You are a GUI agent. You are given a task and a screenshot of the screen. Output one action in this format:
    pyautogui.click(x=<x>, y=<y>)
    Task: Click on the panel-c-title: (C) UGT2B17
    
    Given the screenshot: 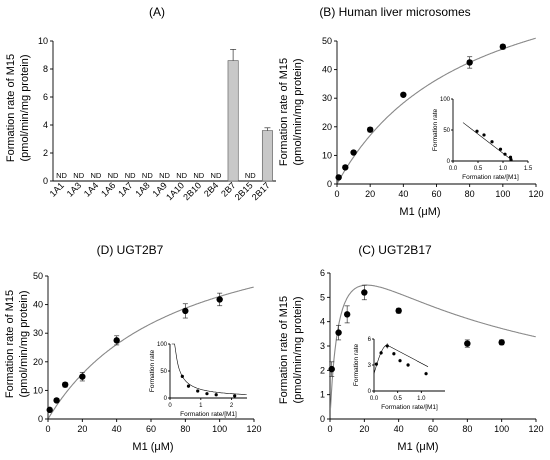 What is the action you would take?
    pyautogui.click(x=395, y=250)
    